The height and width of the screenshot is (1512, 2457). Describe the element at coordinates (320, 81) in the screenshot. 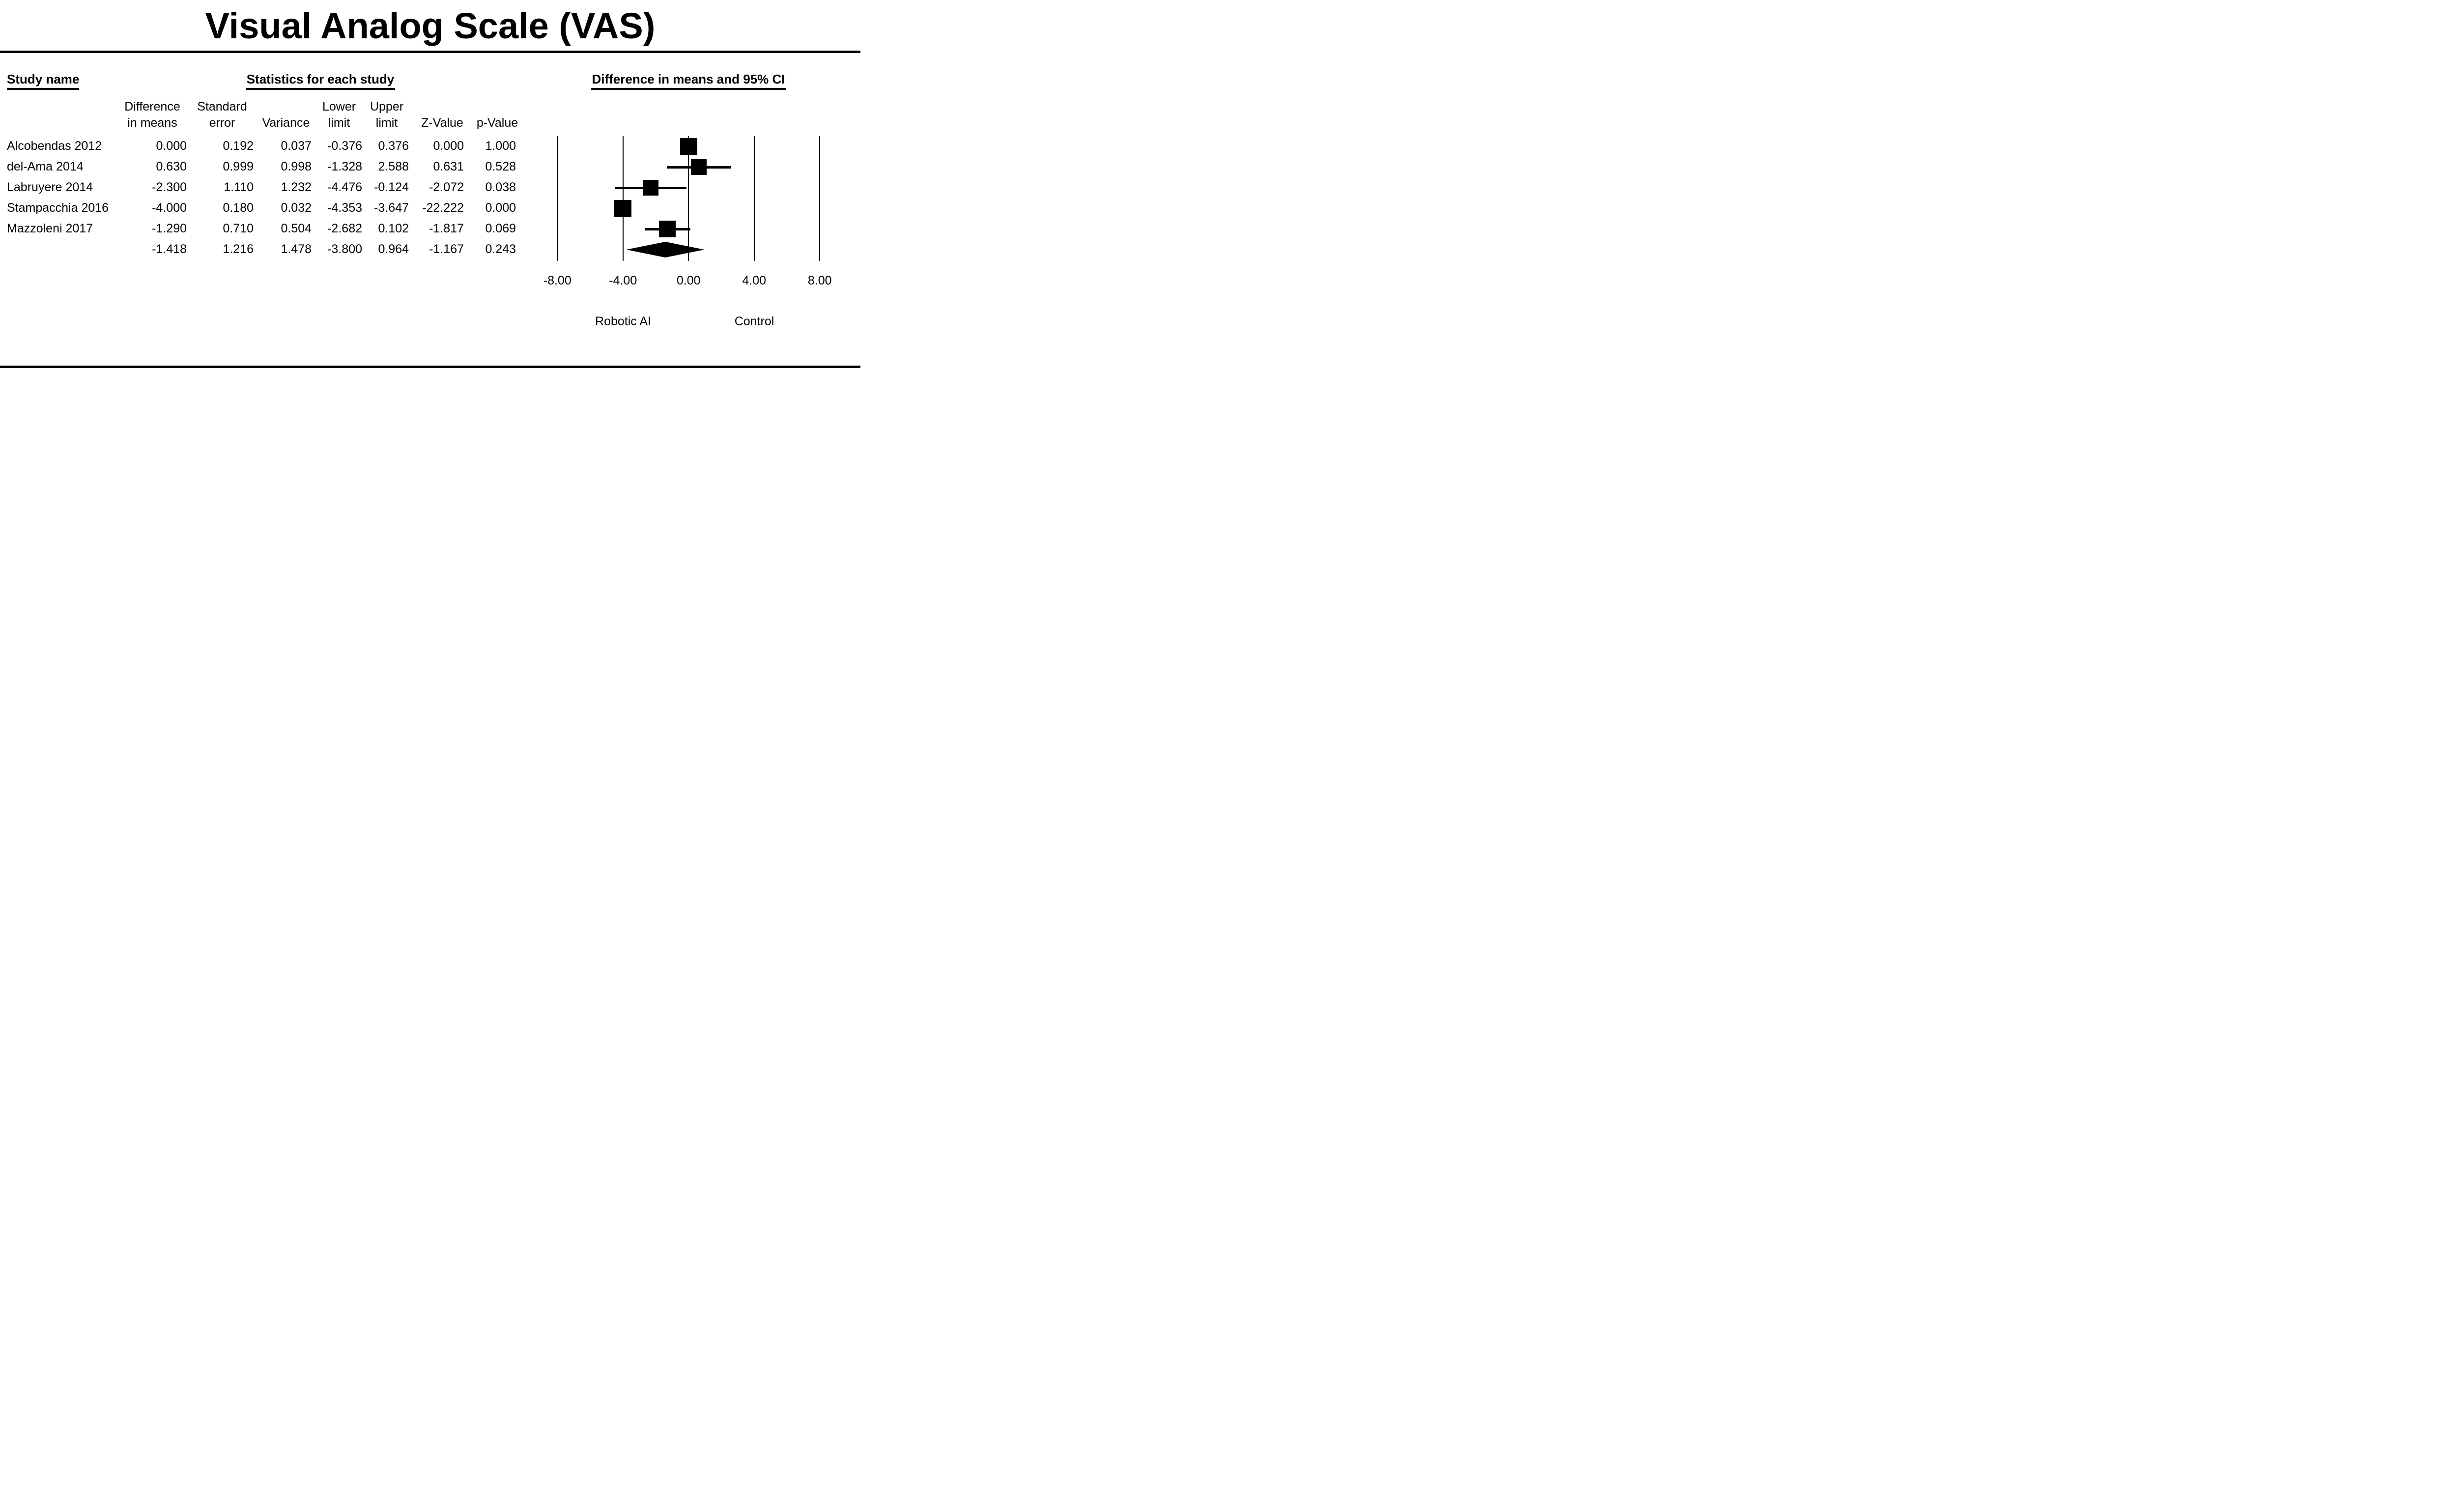

I see `statistics-header: Statistics for each study` at that location.